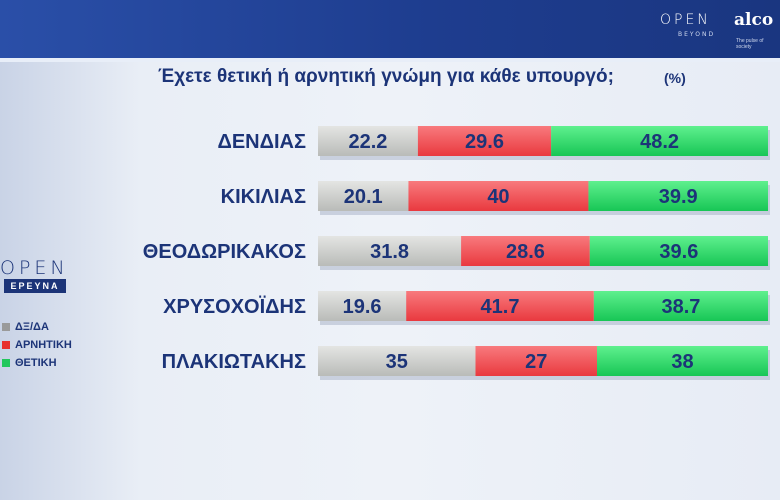 The width and height of the screenshot is (780, 500). I want to click on legend-item-dk: ΔΞ/ΔΑ, so click(37, 327).